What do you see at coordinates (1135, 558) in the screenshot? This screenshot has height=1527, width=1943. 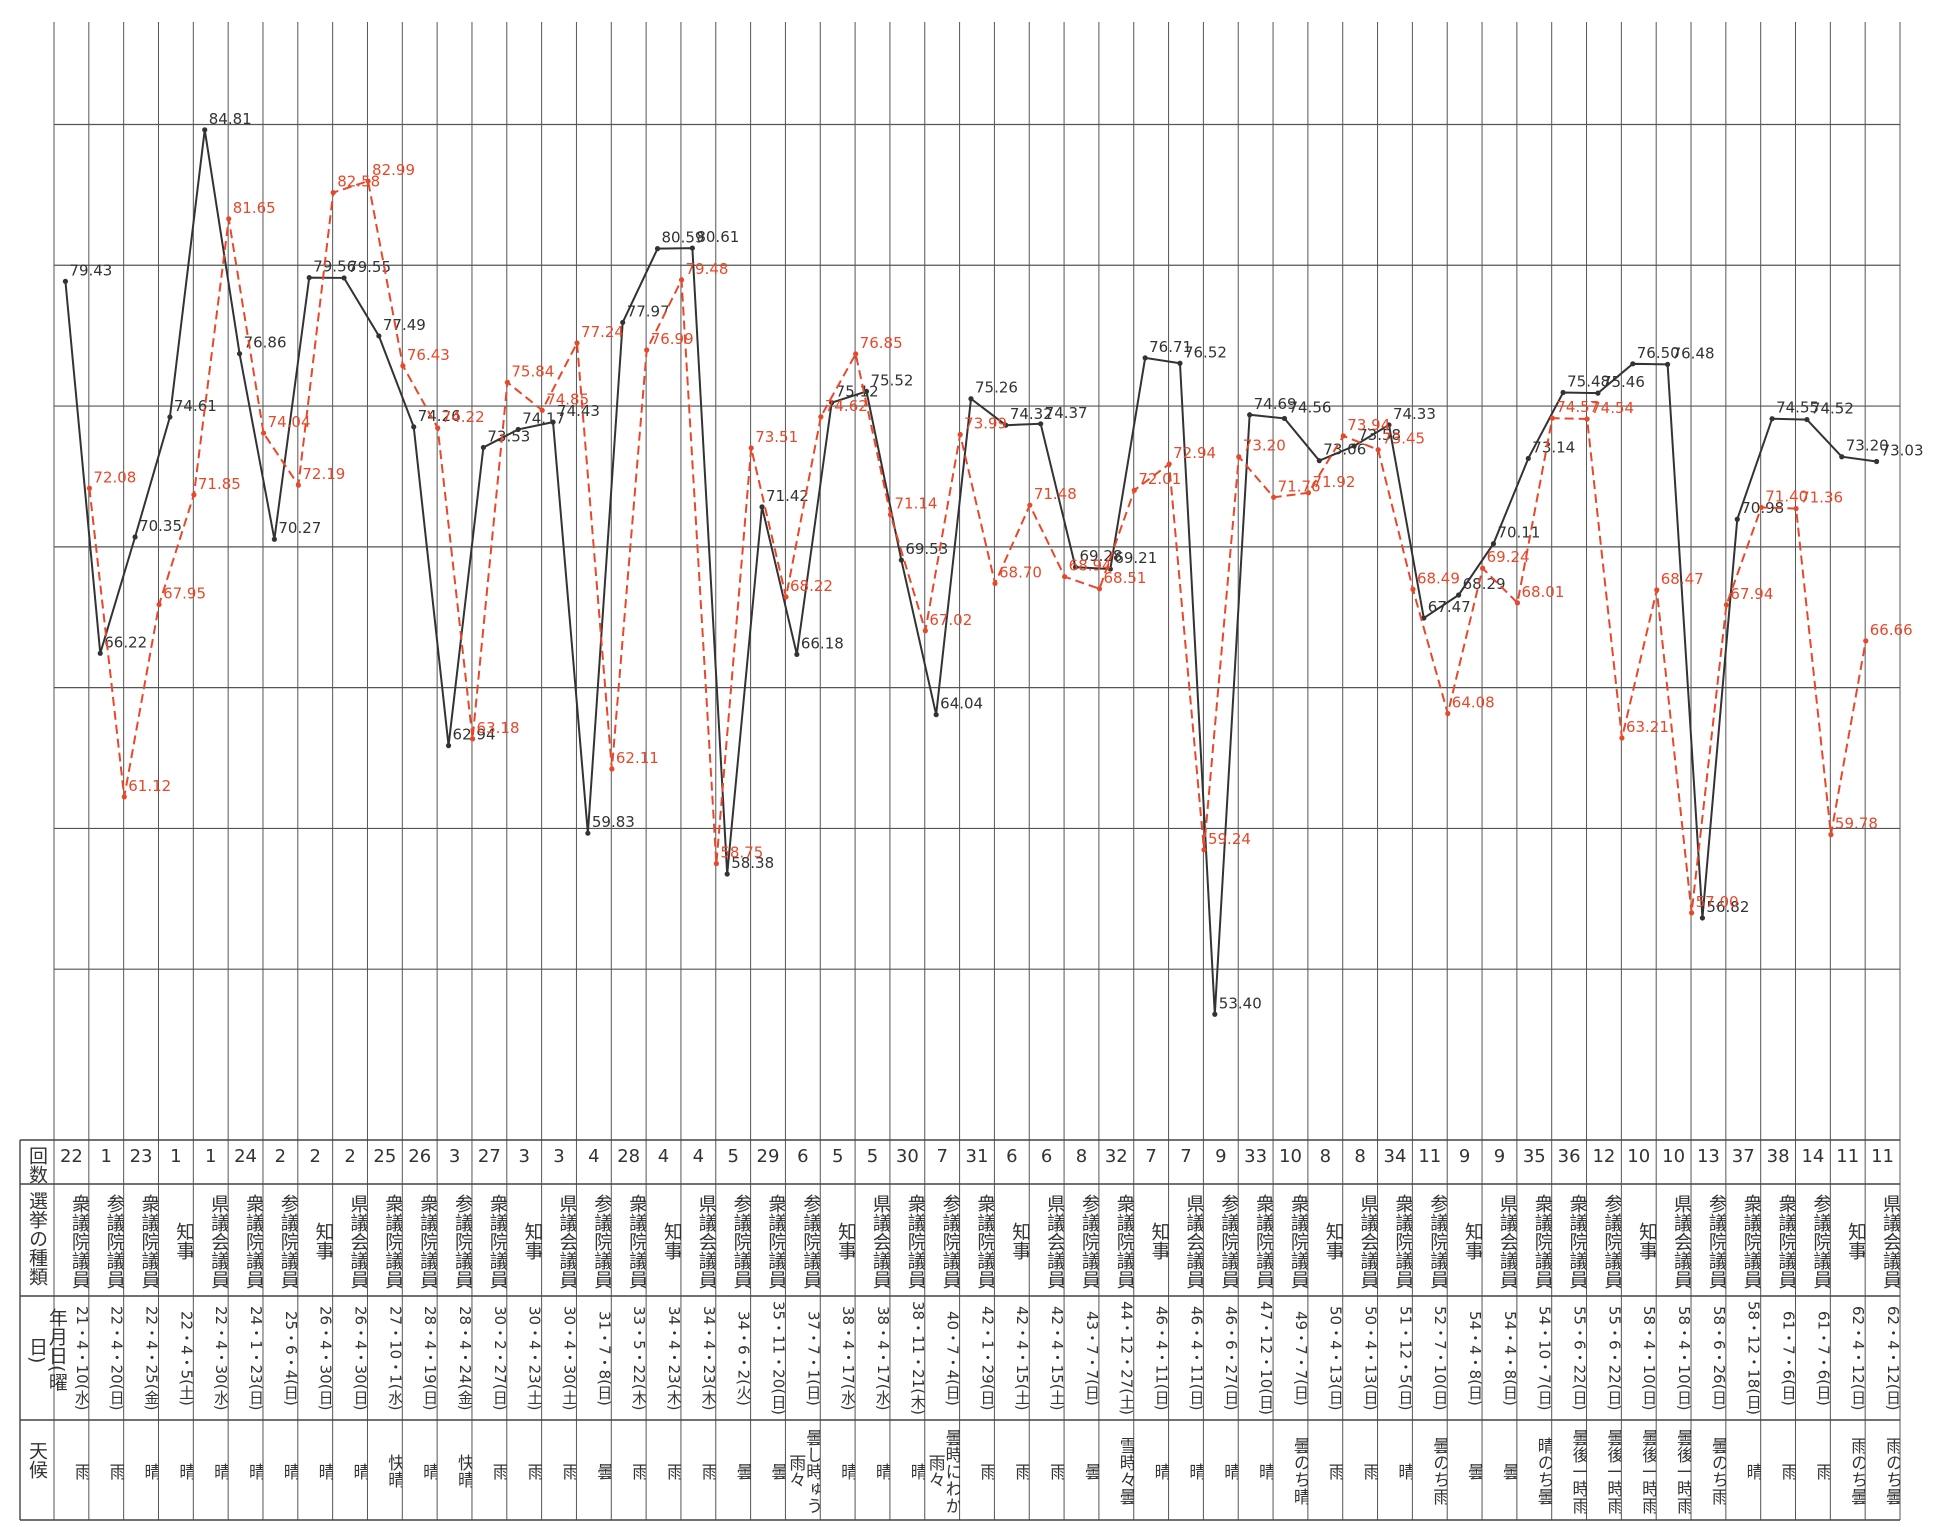 I see `black-series-label: 69.21` at bounding box center [1135, 558].